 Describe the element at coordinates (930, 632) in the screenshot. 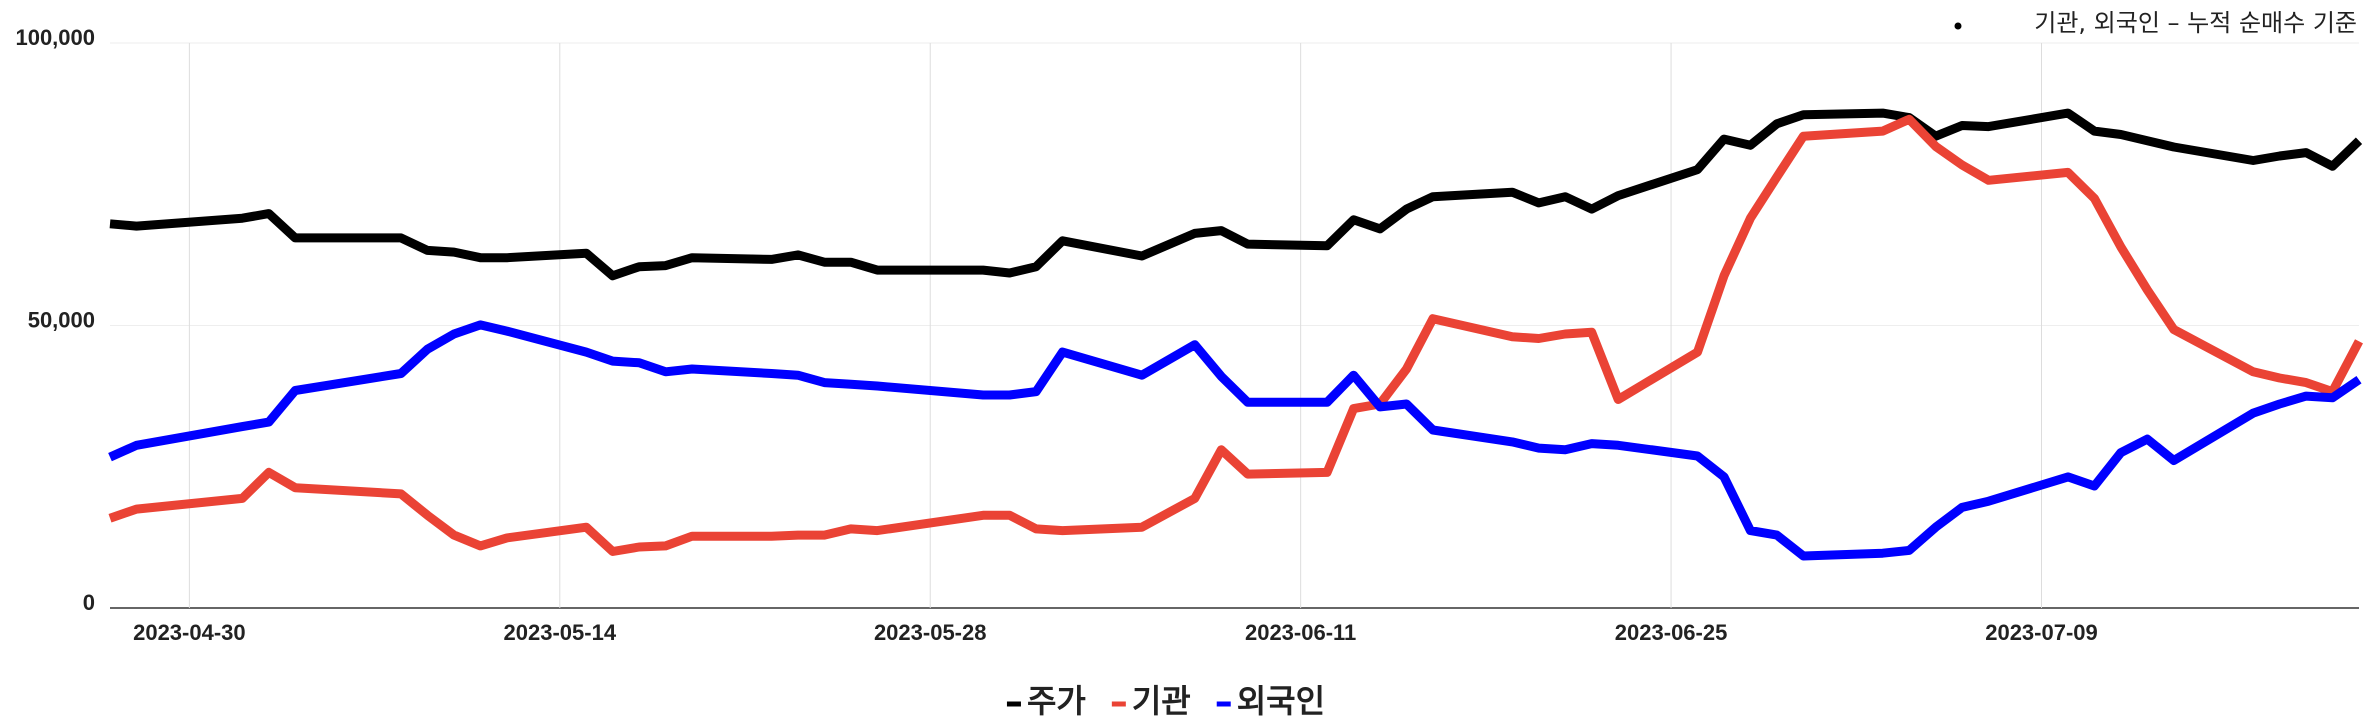

I see `x-tick-label: 2023-05-28` at that location.